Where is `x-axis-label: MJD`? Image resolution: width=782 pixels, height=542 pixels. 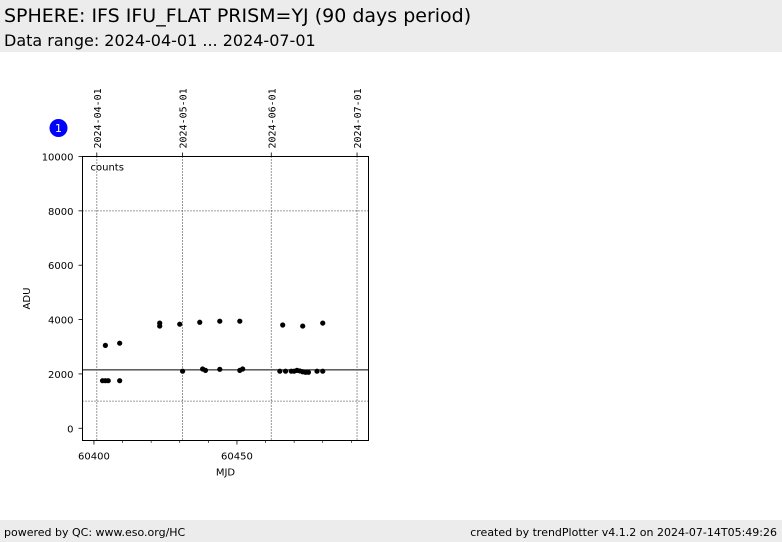 x-axis-label: MJD is located at coordinates (226, 473).